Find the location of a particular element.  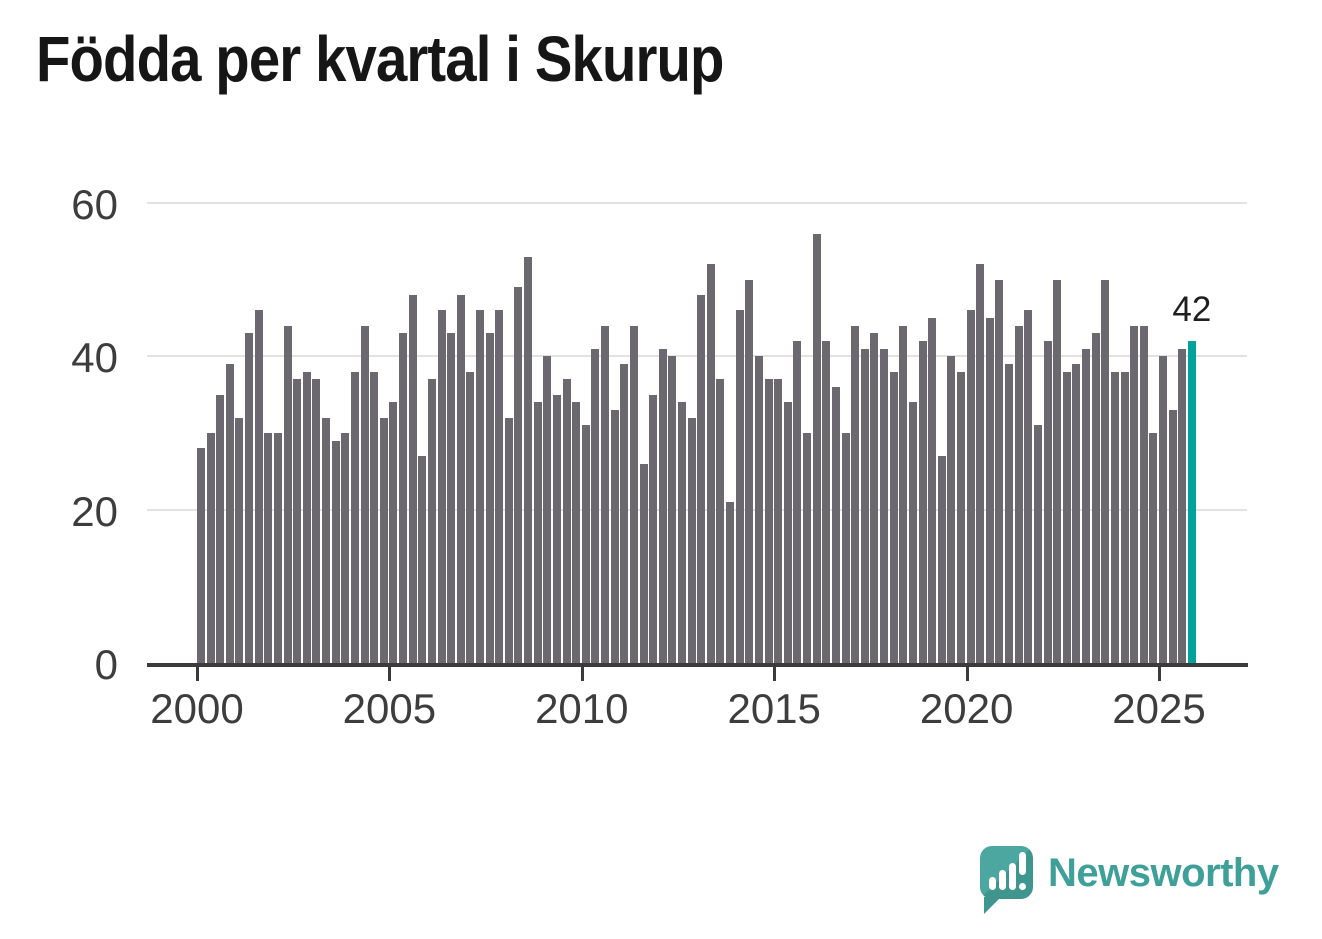

y-axis-tick-label: 60 is located at coordinates (94, 204).